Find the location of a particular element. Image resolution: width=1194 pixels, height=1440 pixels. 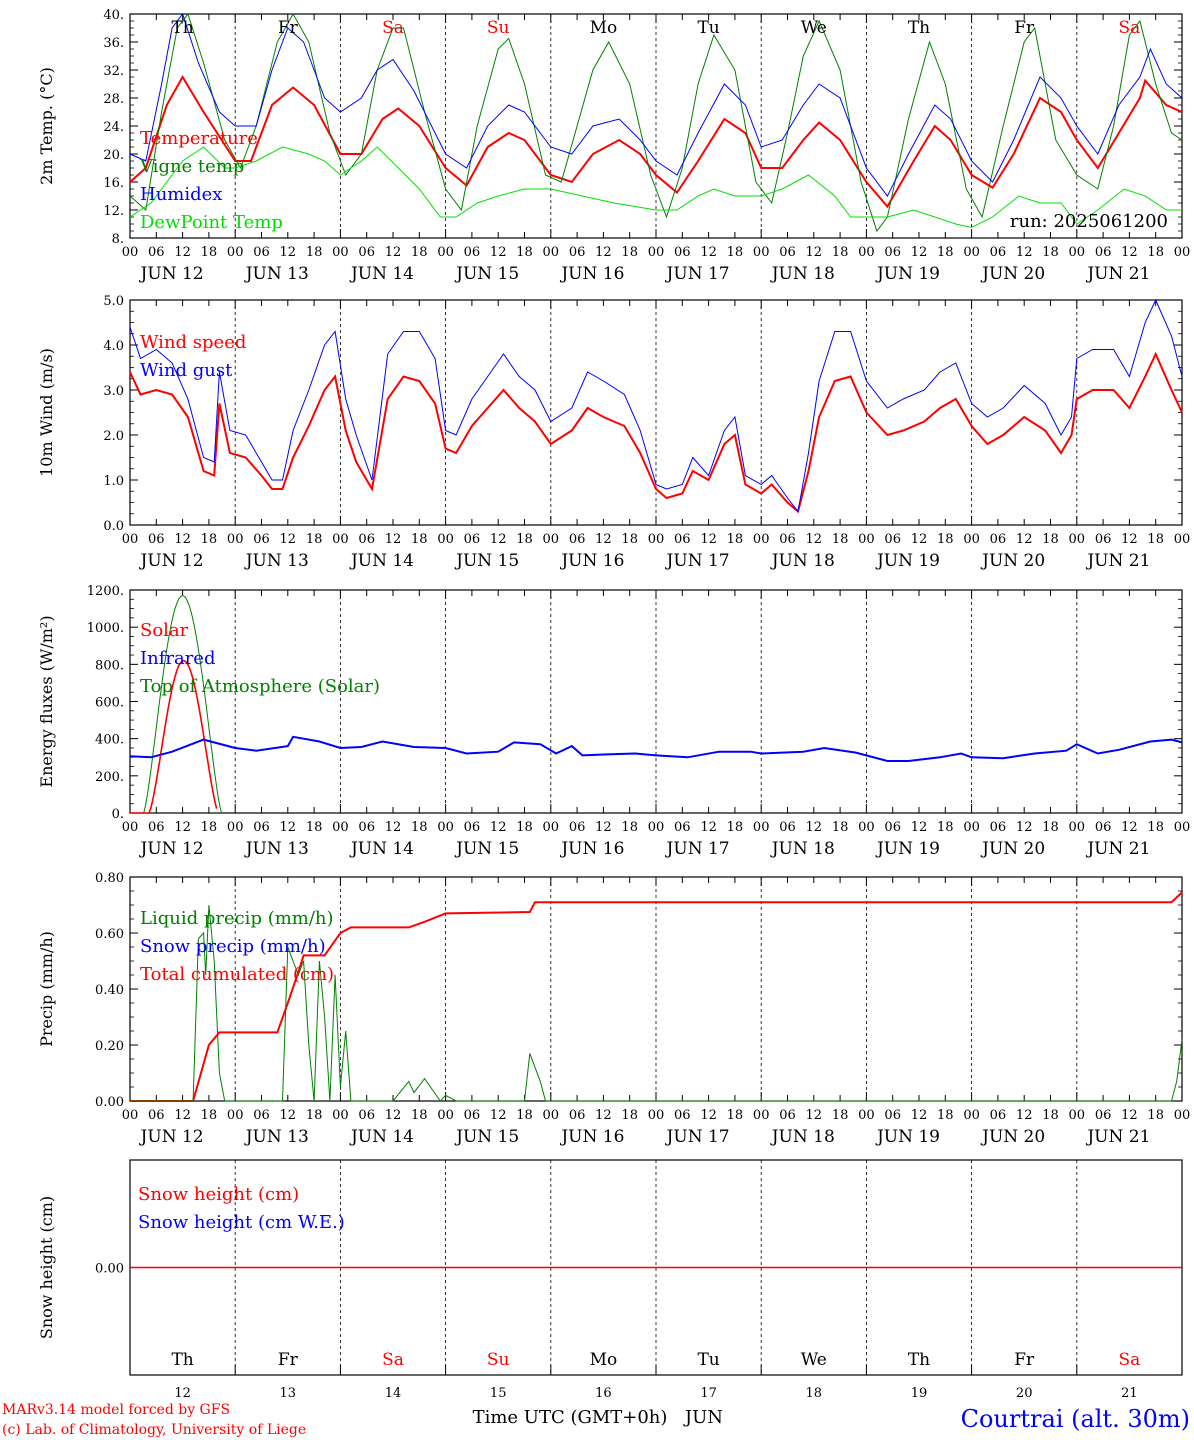

wind-date-label: JUN 21 is located at coordinates (1117, 561).